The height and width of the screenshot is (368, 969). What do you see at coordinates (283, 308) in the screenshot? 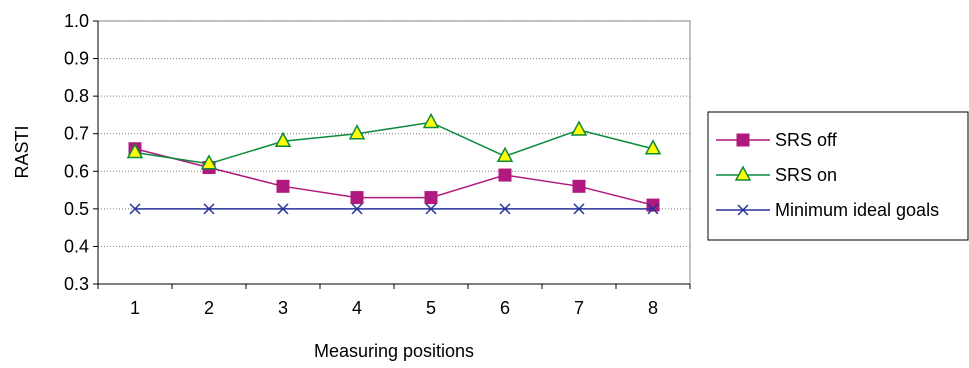
I see `x-tick-label: 3` at bounding box center [283, 308].